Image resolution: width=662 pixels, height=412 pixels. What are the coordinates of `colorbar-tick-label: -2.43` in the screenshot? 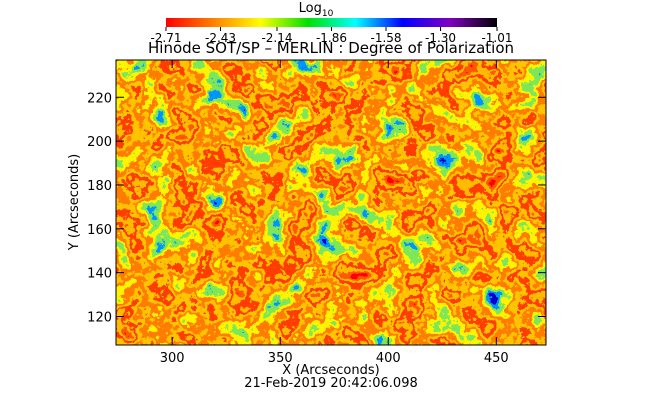 It's located at (220, 38).